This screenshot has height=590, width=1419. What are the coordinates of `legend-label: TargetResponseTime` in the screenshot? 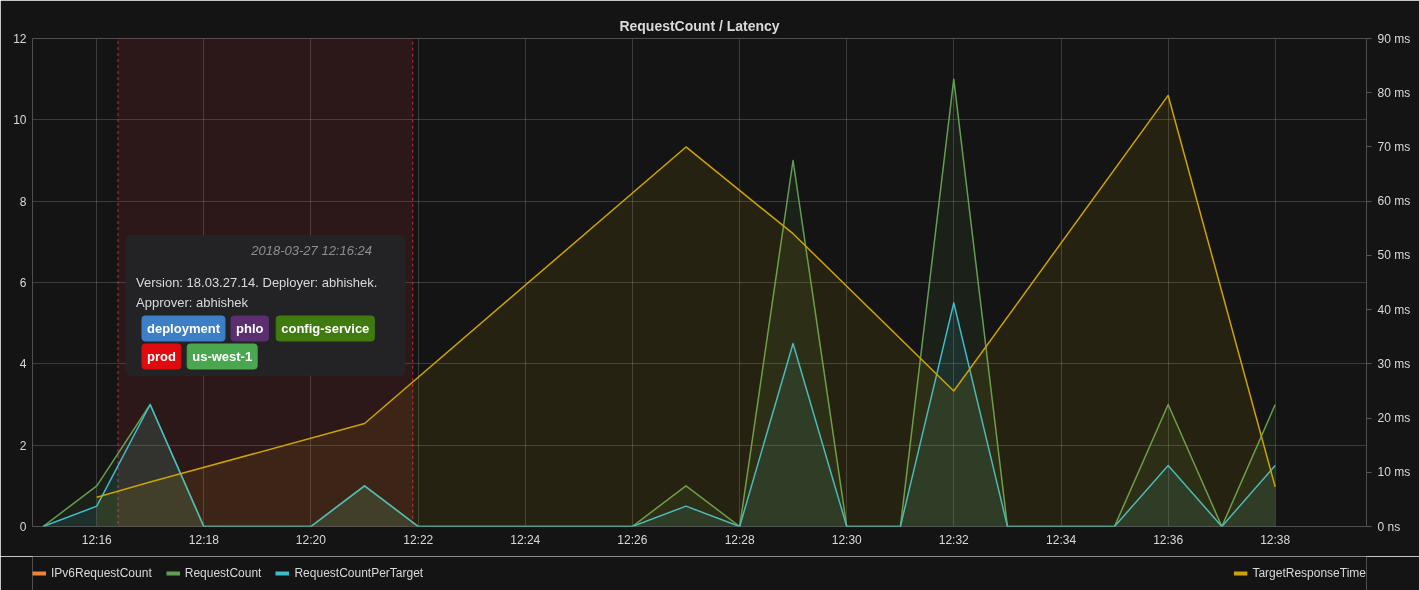 It's located at (1309, 573).